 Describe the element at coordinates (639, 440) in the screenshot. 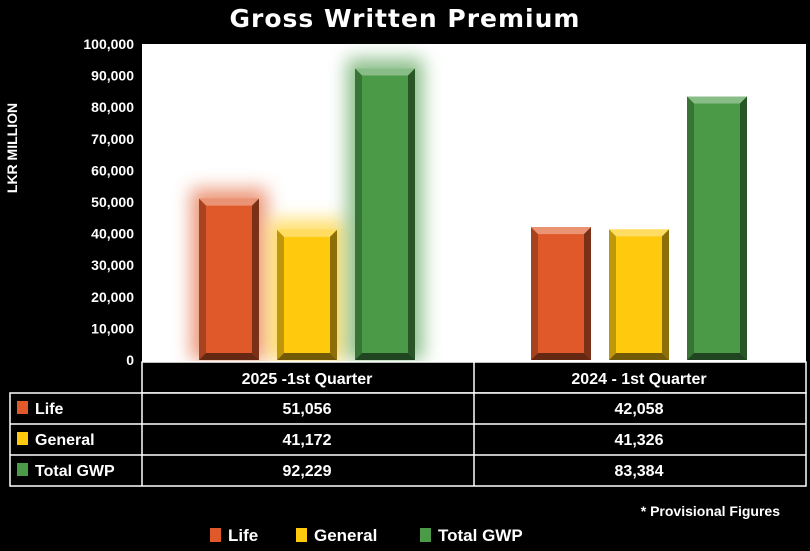

I see `general-2024-value: 41,326` at that location.